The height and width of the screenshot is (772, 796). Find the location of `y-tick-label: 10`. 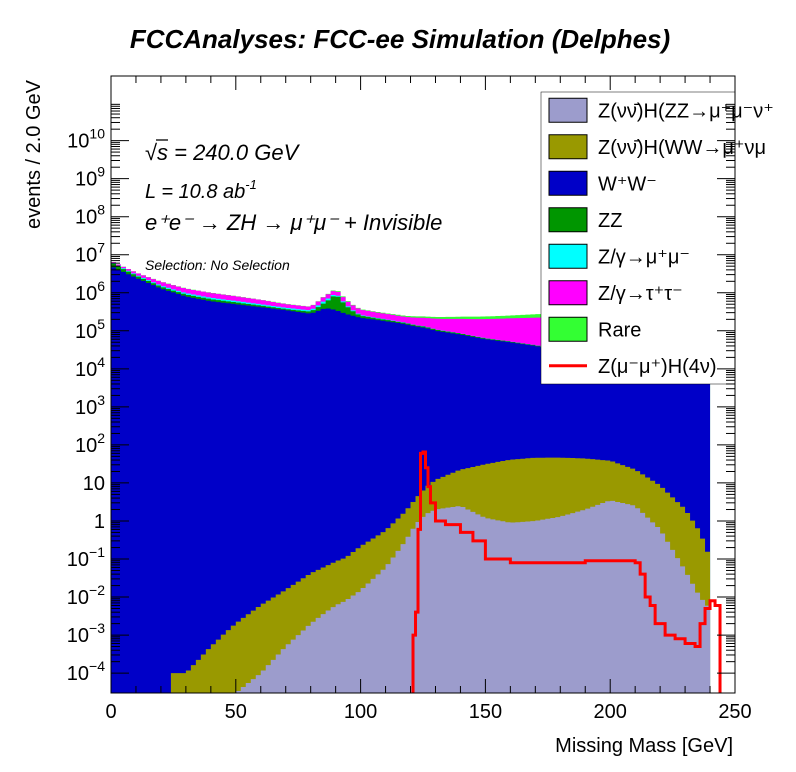

y-tick-label: 10 is located at coordinates (94, 484).